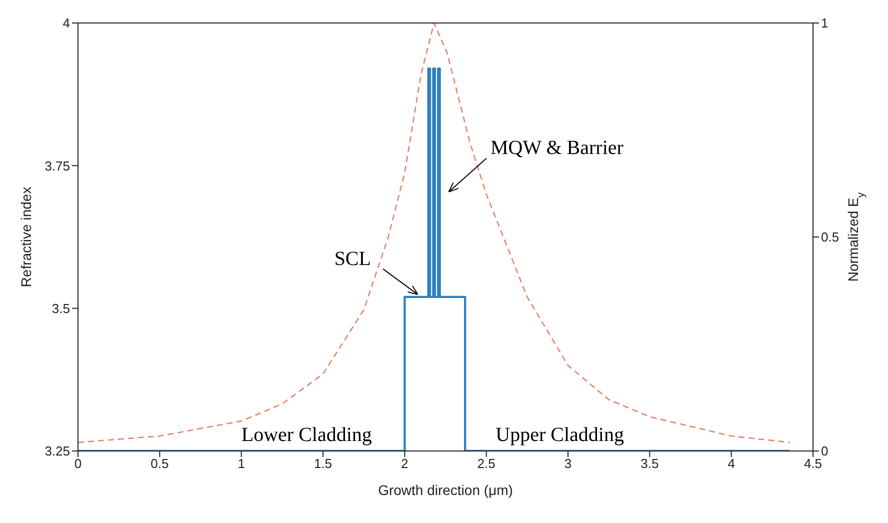  Describe the element at coordinates (445, 490) in the screenshot. I see `x-axis-title: Growth direction (μm)` at that location.